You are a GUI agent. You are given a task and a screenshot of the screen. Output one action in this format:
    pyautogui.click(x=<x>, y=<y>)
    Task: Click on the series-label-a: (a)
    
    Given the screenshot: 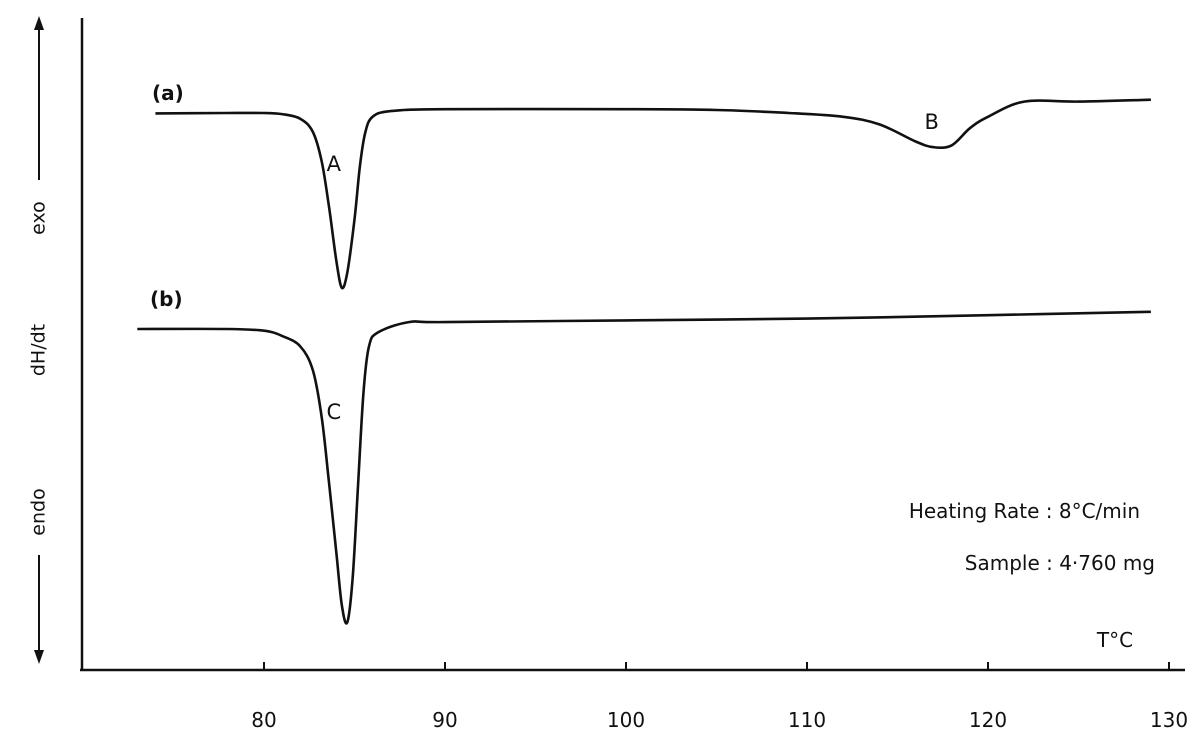 What is the action you would take?
    pyautogui.click(x=168, y=93)
    